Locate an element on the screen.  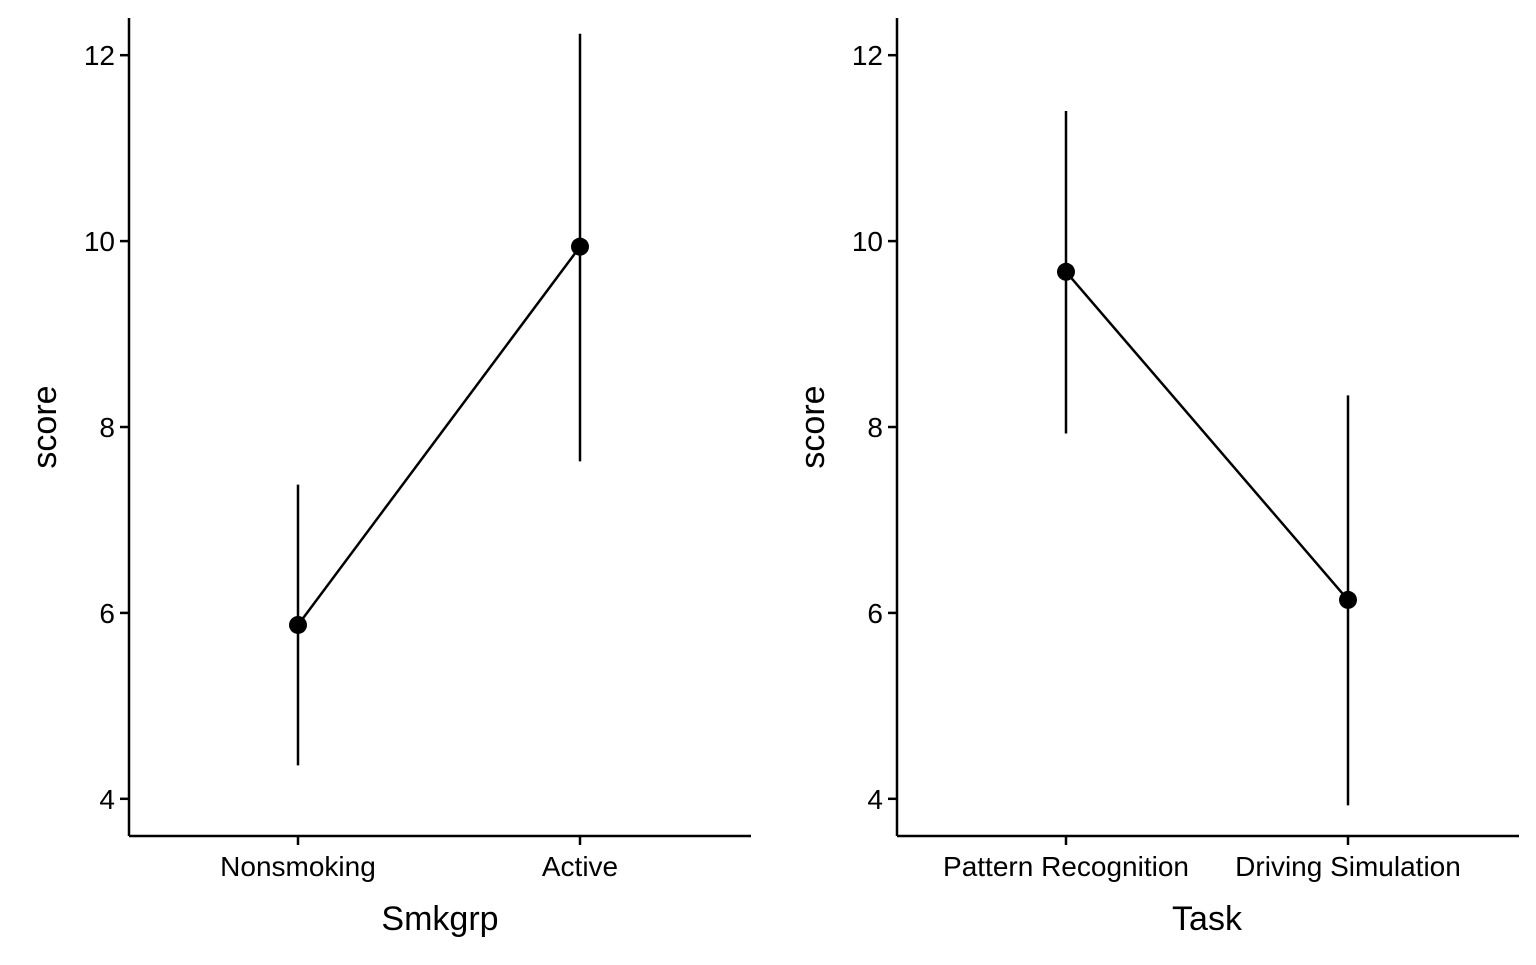
panel-2-marks is located at coordinates (1207, 458).